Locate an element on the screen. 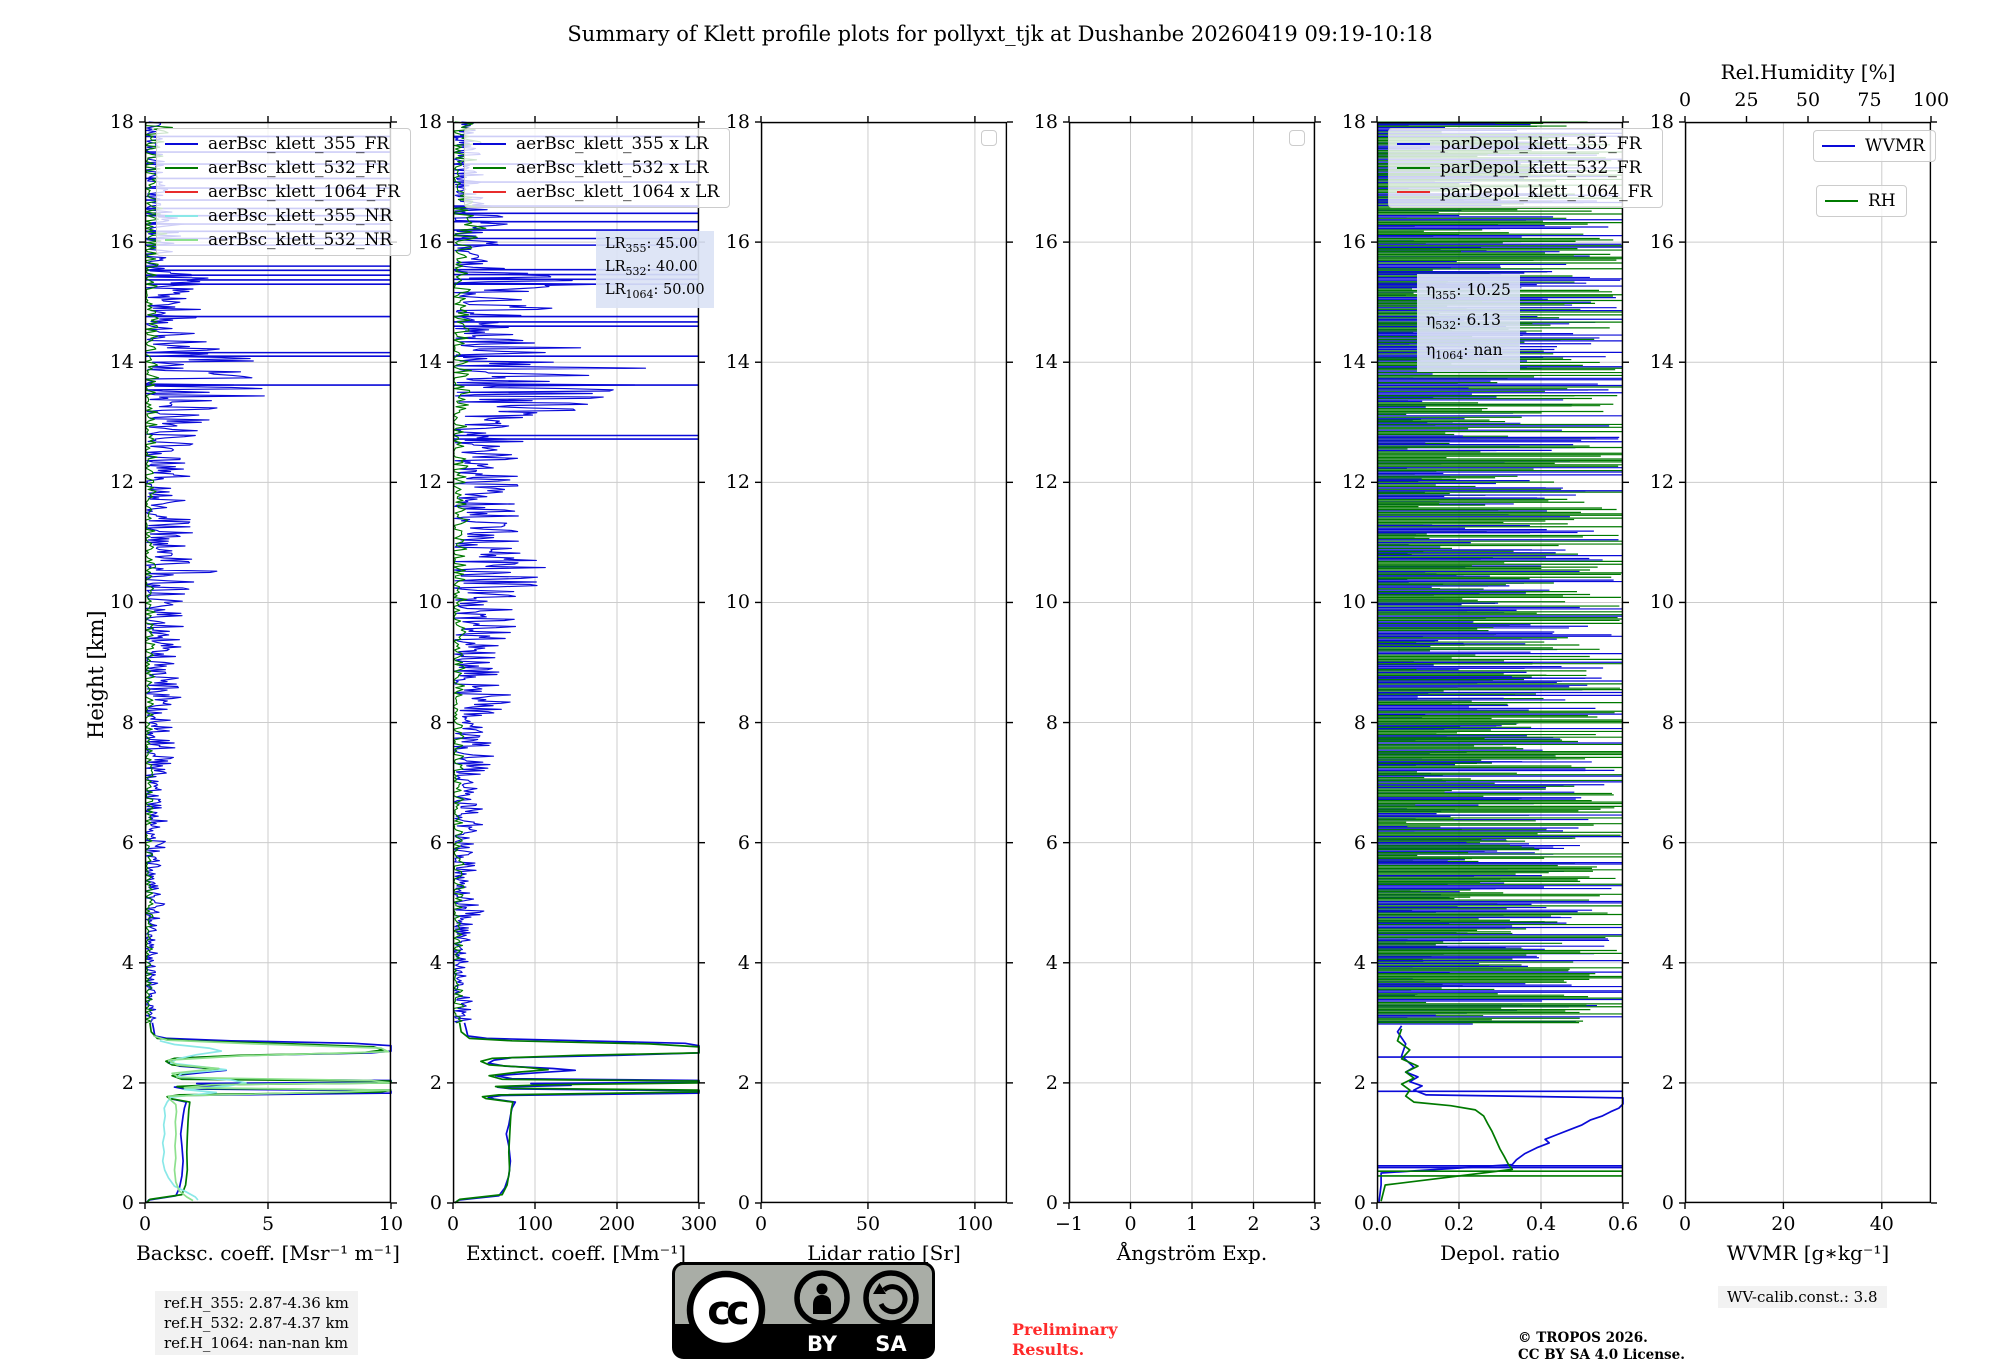  cc-by-sa-badge: cc BY SA is located at coordinates (803, 1310).